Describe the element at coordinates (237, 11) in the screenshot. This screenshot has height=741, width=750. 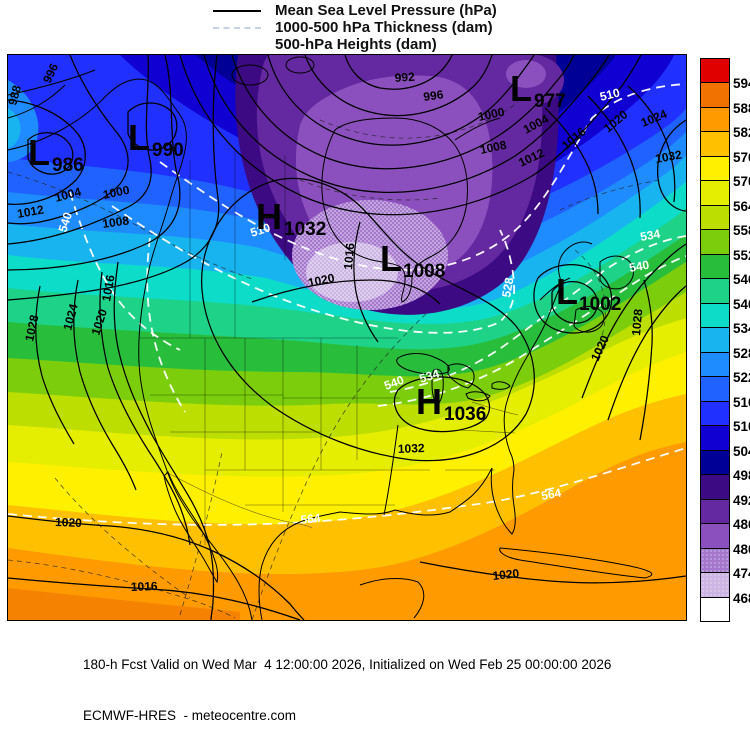
I see `mslp-line-sample` at that location.